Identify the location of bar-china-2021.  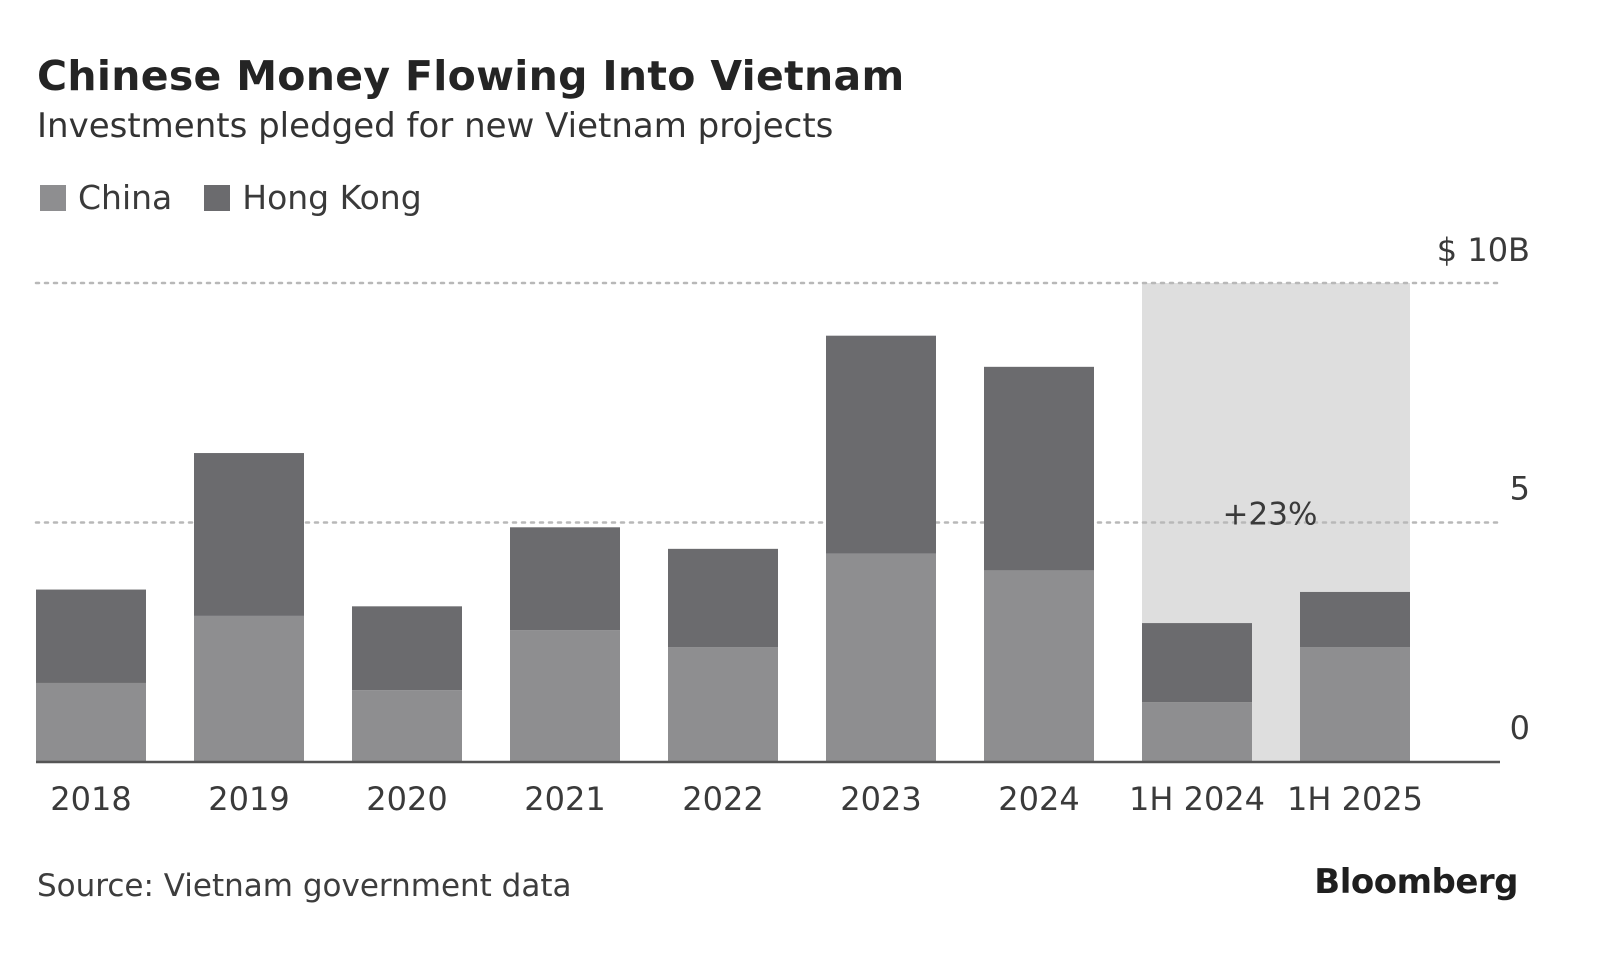
(565, 696).